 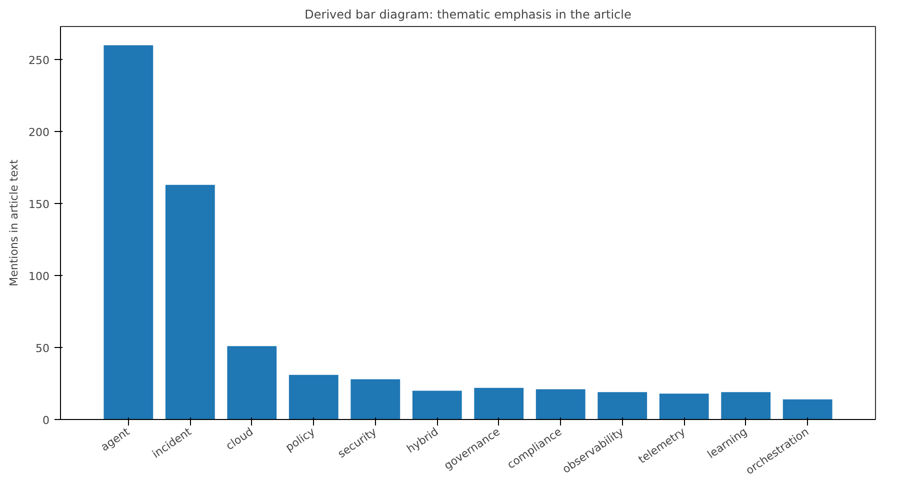 What do you see at coordinates (43, 349) in the screenshot?
I see `y-tick-label: 50` at bounding box center [43, 349].